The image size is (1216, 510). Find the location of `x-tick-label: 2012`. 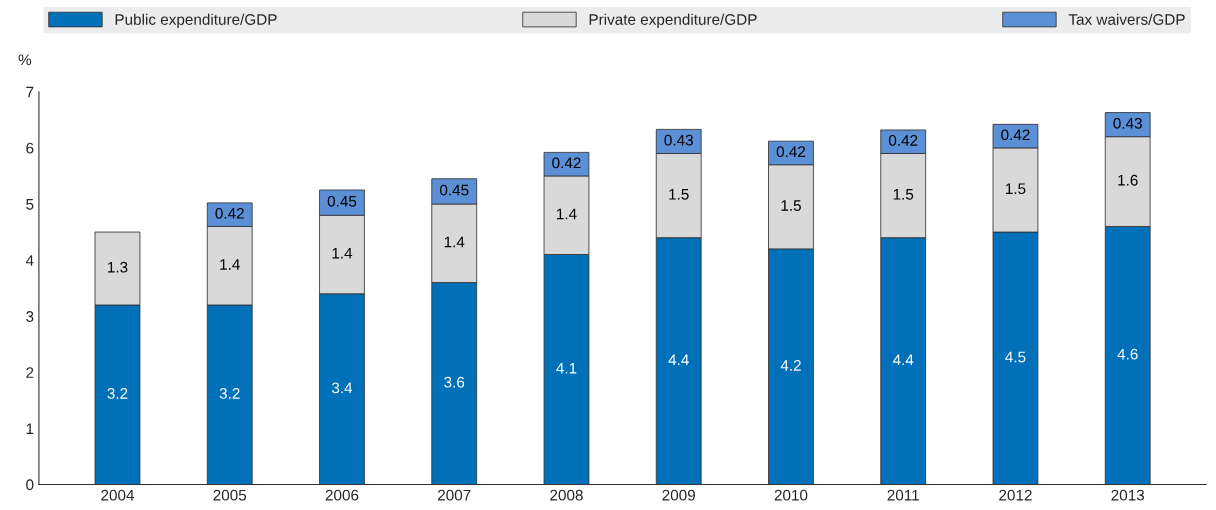

x-tick-label: 2012 is located at coordinates (1015, 495).